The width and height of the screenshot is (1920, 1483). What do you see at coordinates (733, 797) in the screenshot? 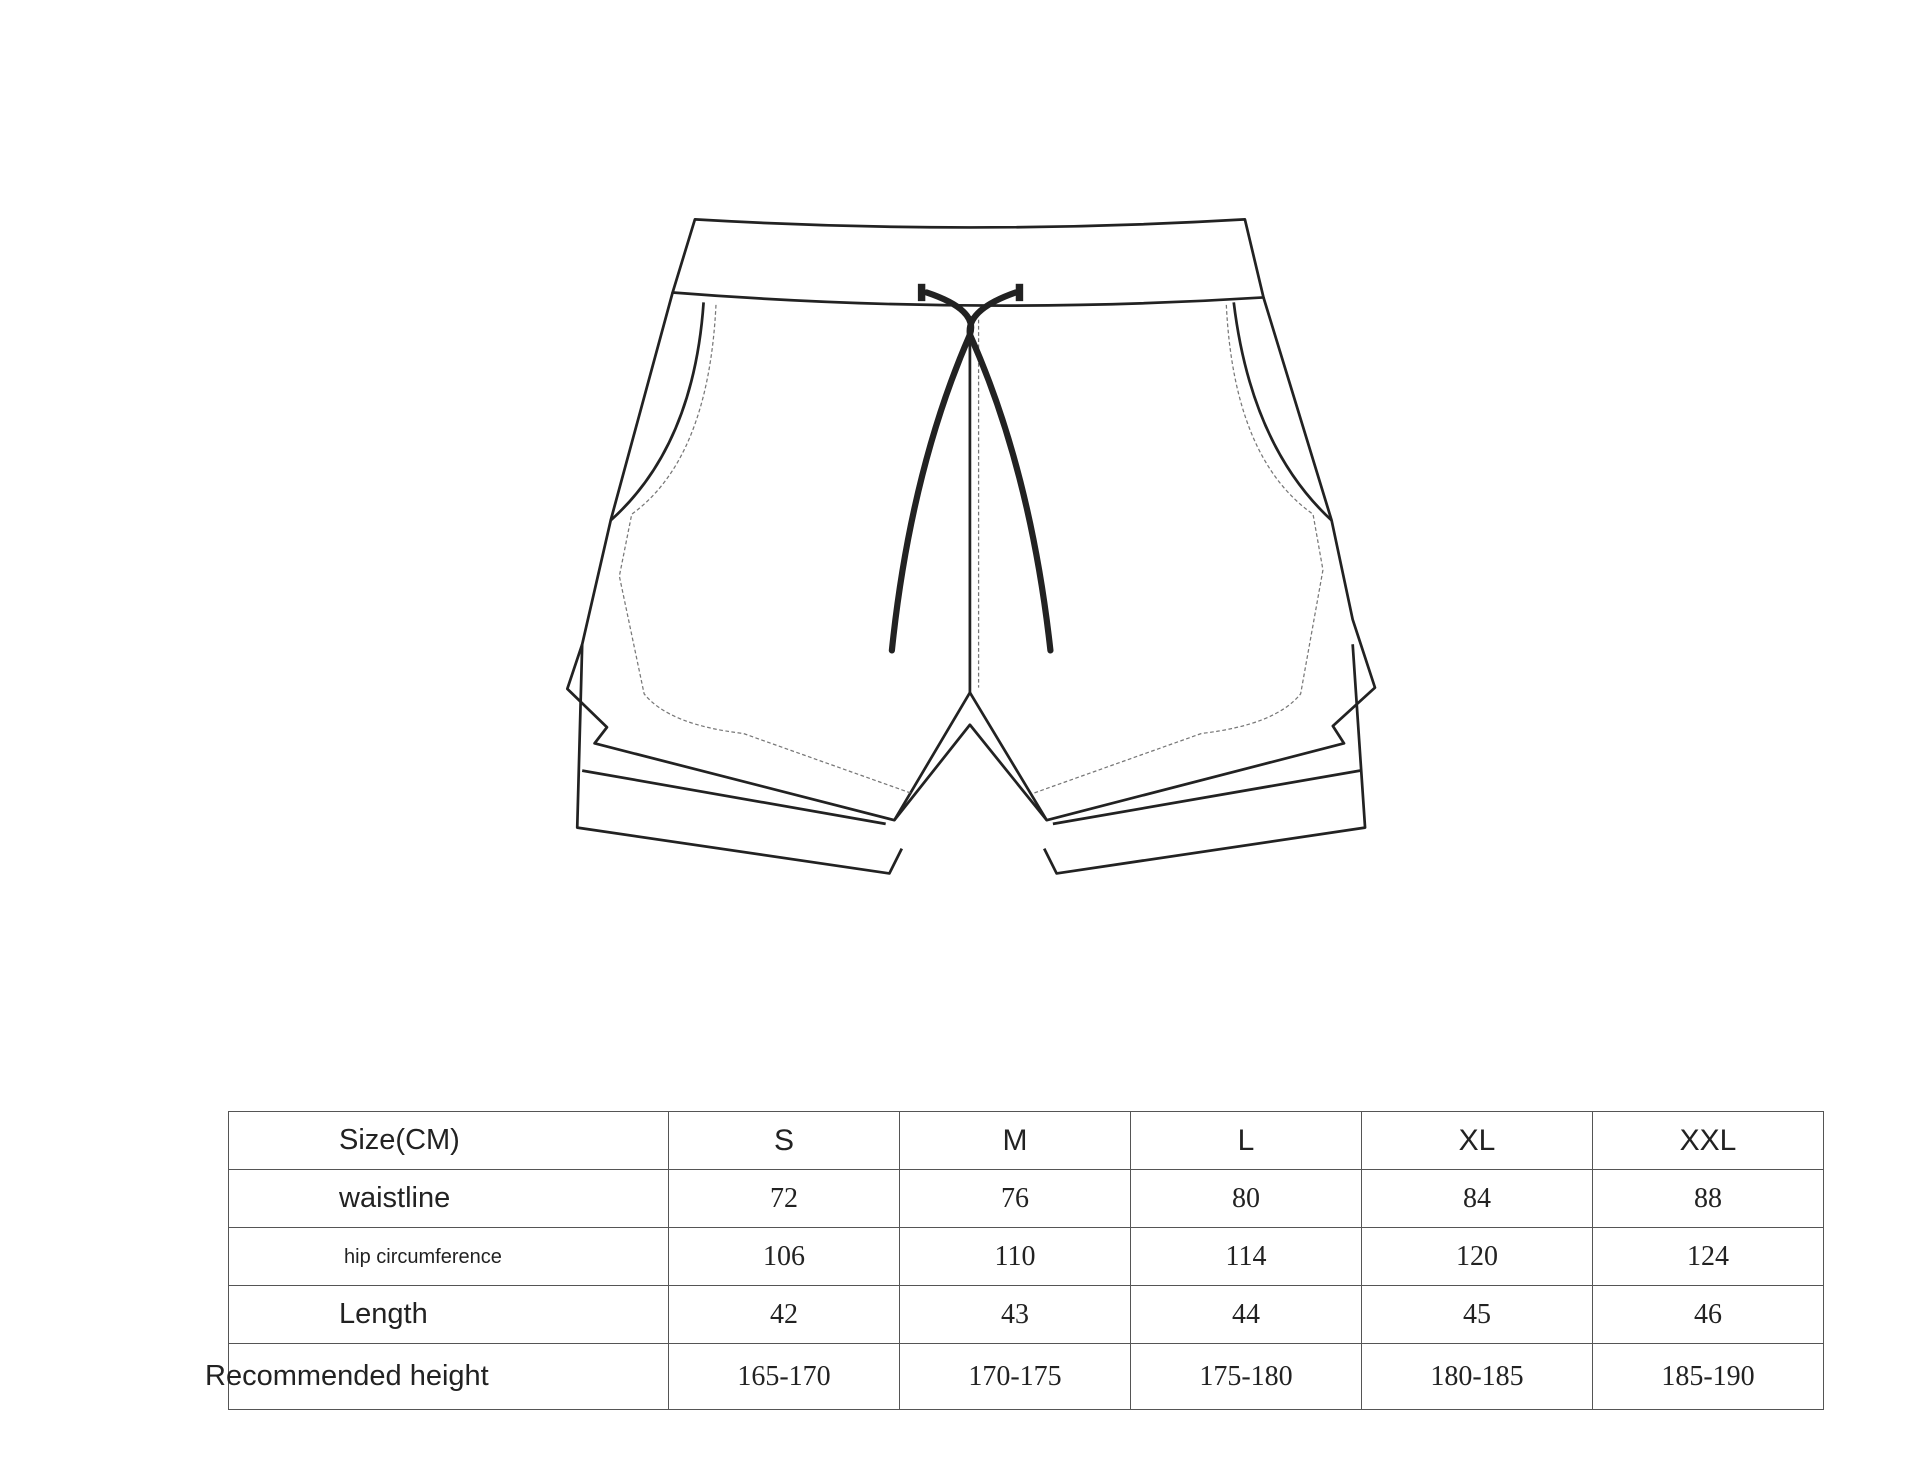
I see `liner-hem-left` at bounding box center [733, 797].